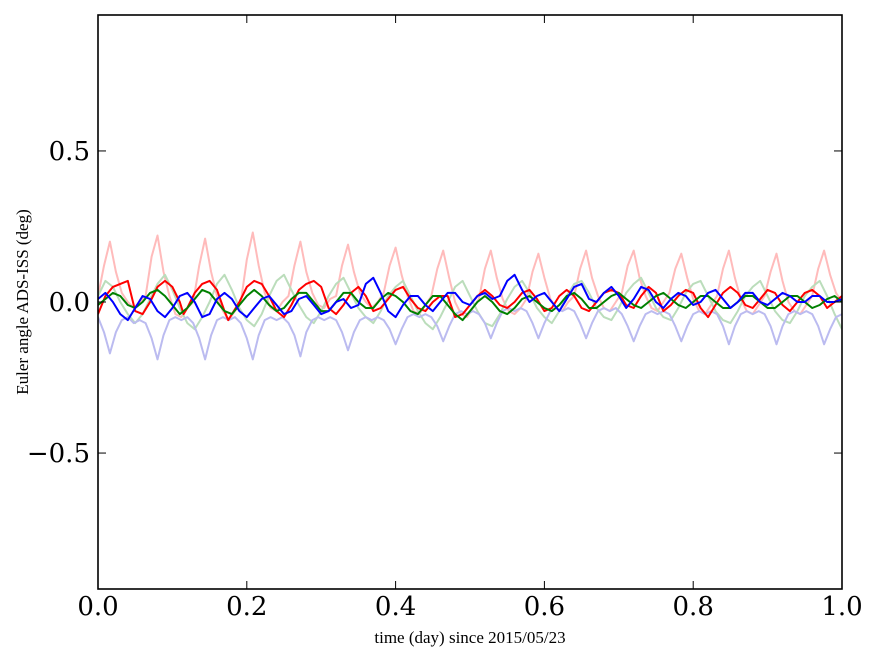 Image resolution: width=875 pixels, height=662 pixels. Describe the element at coordinates (693, 607) in the screenshot. I see `x-tick-label: 0.8` at that location.